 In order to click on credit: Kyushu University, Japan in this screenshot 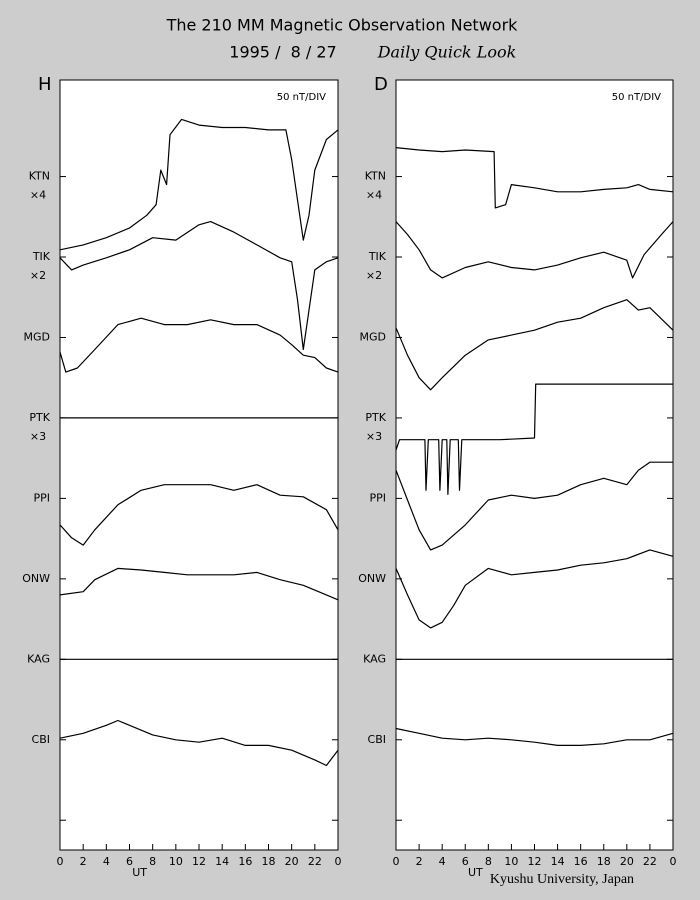, I will do `click(562, 879)`.